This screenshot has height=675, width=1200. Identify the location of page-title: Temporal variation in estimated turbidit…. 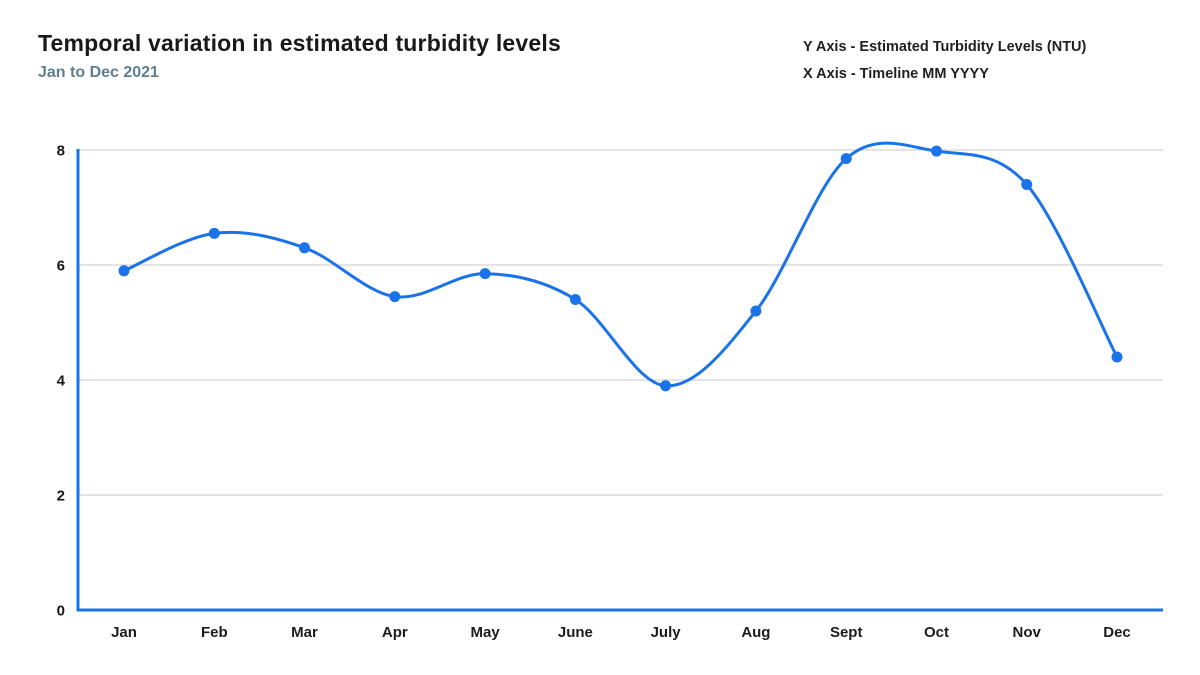
(299, 43).